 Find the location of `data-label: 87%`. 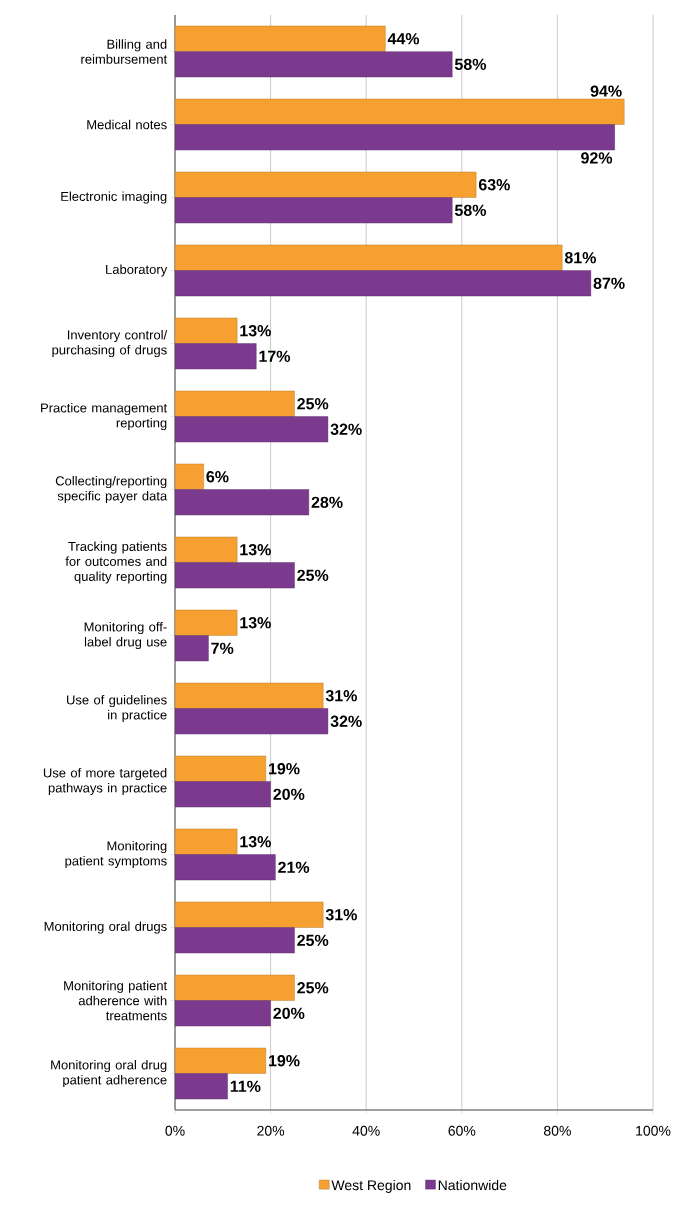

data-label: 87% is located at coordinates (609, 283).